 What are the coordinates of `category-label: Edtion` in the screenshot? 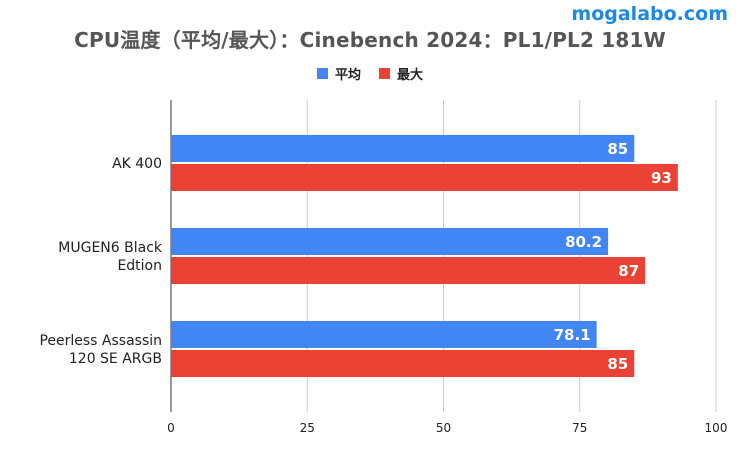 It's located at (139, 266).